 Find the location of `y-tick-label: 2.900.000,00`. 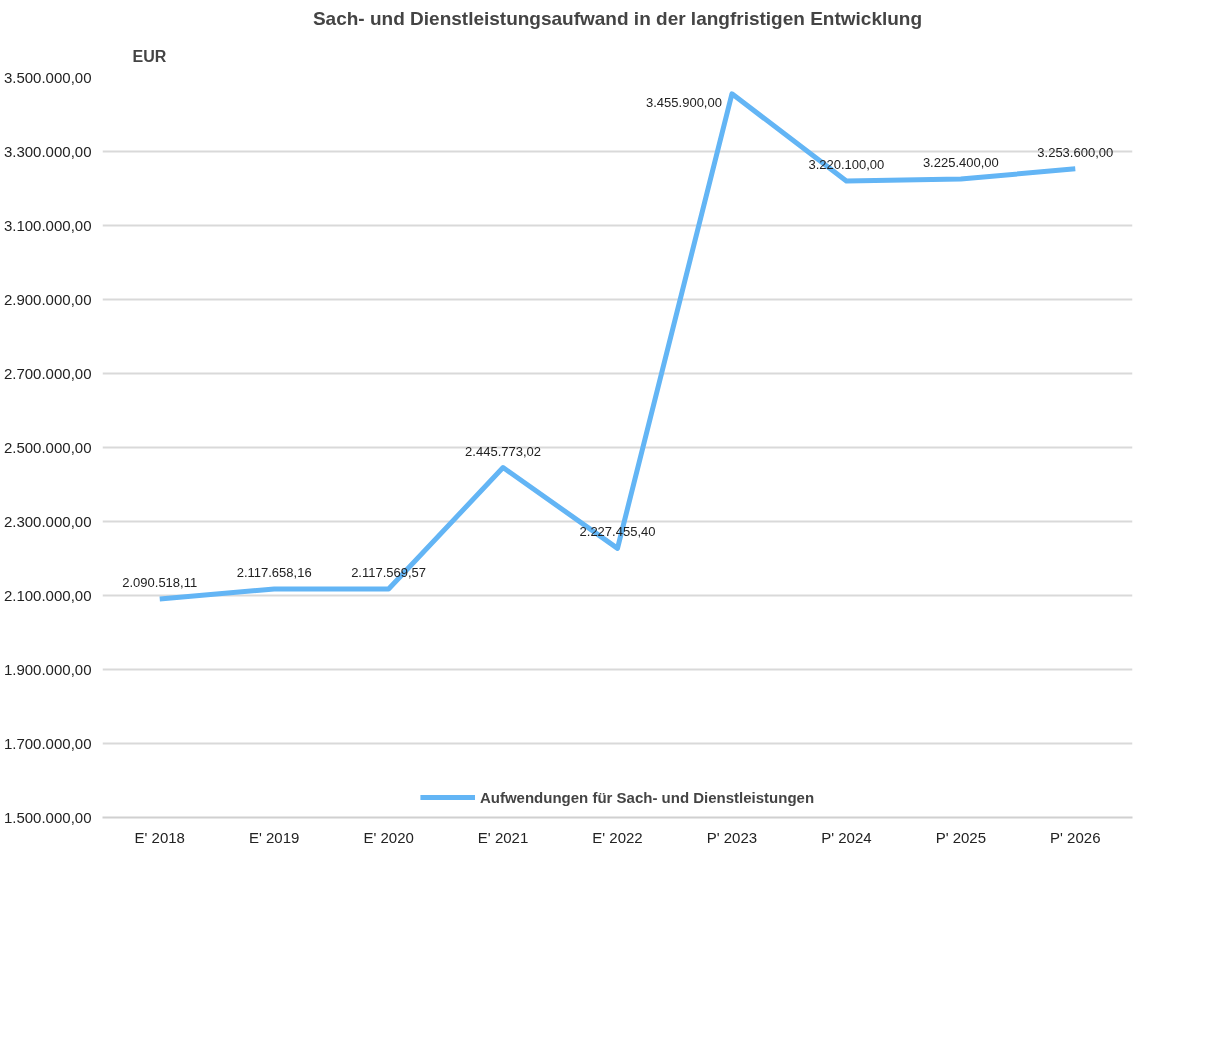

y-tick-label: 2.900.000,00 is located at coordinates (47, 299).